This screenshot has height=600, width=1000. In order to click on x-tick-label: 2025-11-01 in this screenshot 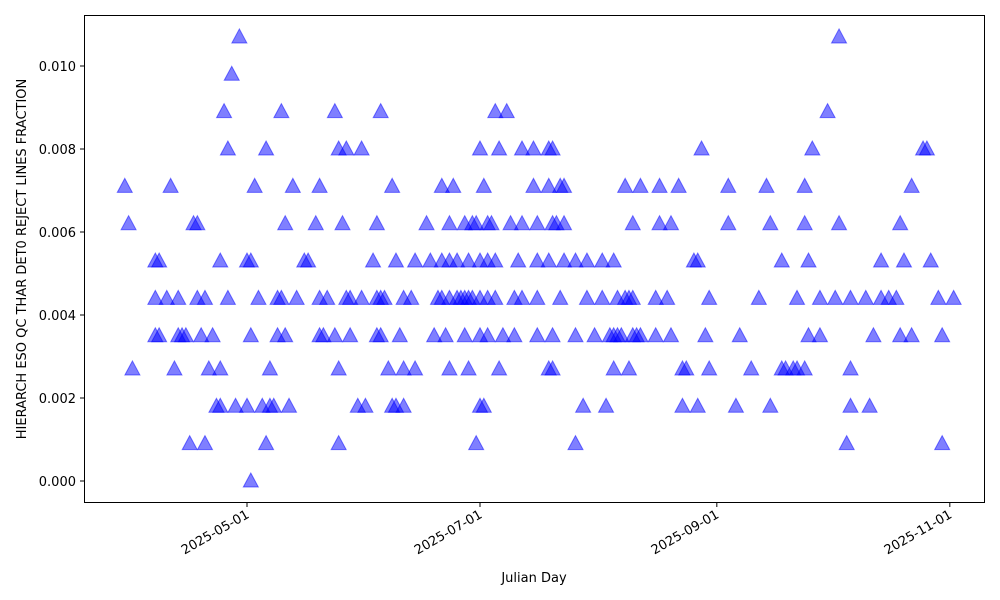, I will do `click(918, 532)`.